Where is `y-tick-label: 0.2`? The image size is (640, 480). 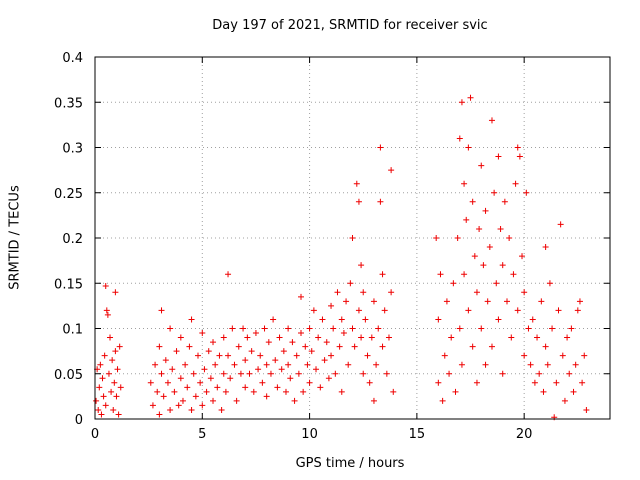
y-tick-label: 0.2 is located at coordinates (72, 239).